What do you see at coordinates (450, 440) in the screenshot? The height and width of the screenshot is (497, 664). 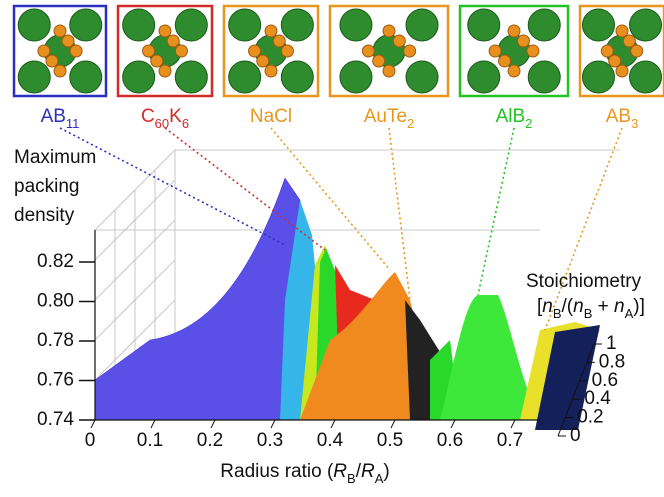 I see `x-tick-label: 0.6` at bounding box center [450, 440].